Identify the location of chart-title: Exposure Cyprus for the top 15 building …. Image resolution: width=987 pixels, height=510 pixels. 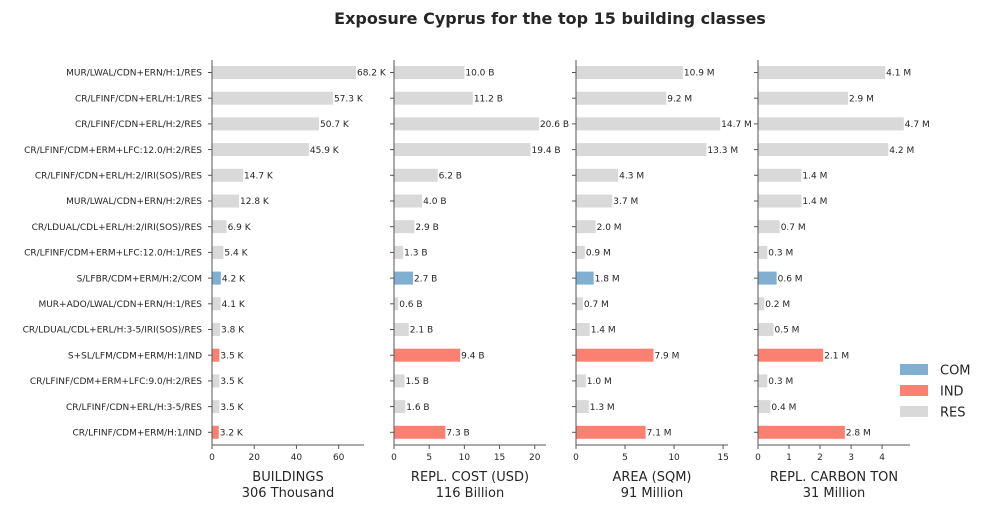
(550, 18).